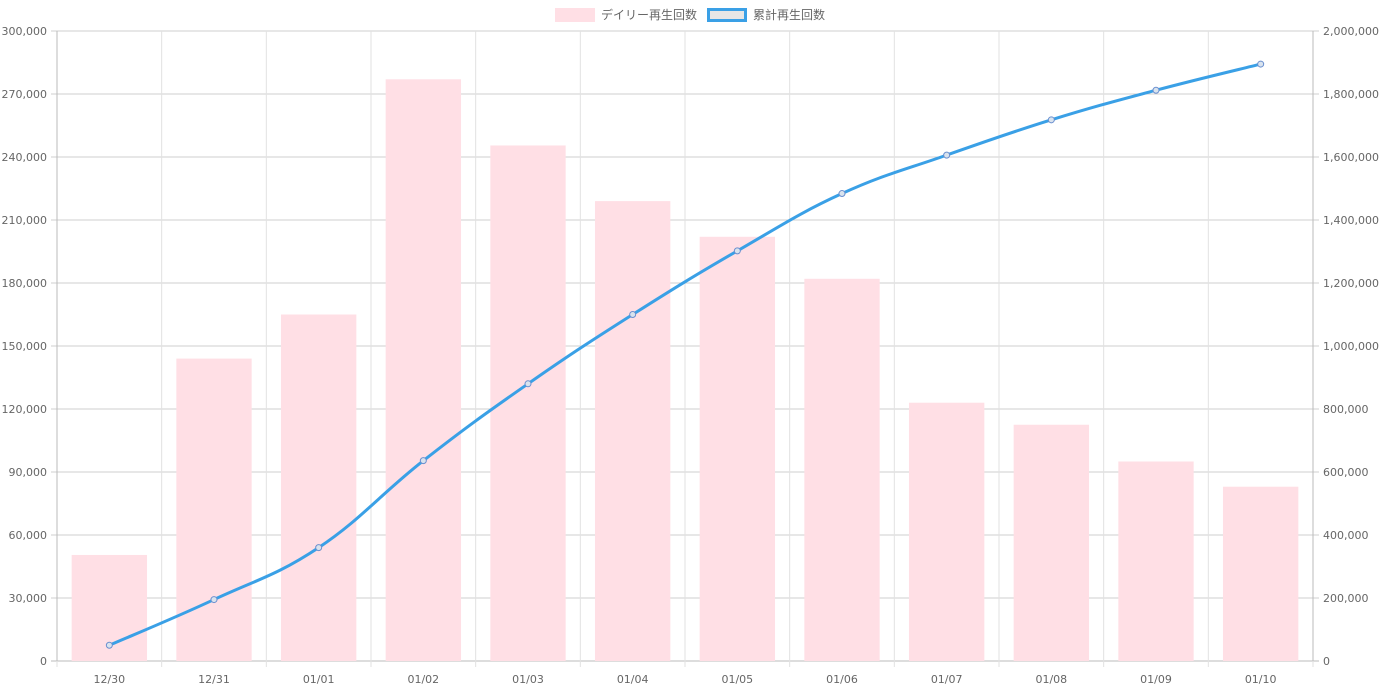 Image resolution: width=1380 pixels, height=694 pixels. I want to click on x-tick-label: 12/31, so click(214, 679).